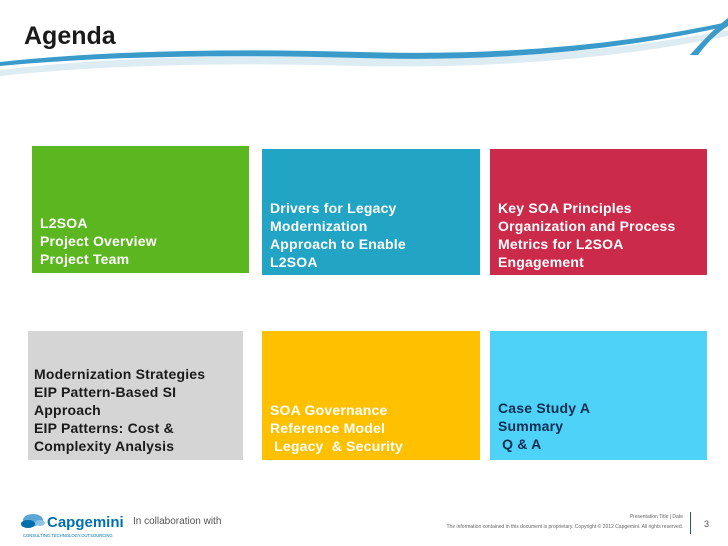 The width and height of the screenshot is (728, 546). I want to click on header-swoosh, so click(364, 47).